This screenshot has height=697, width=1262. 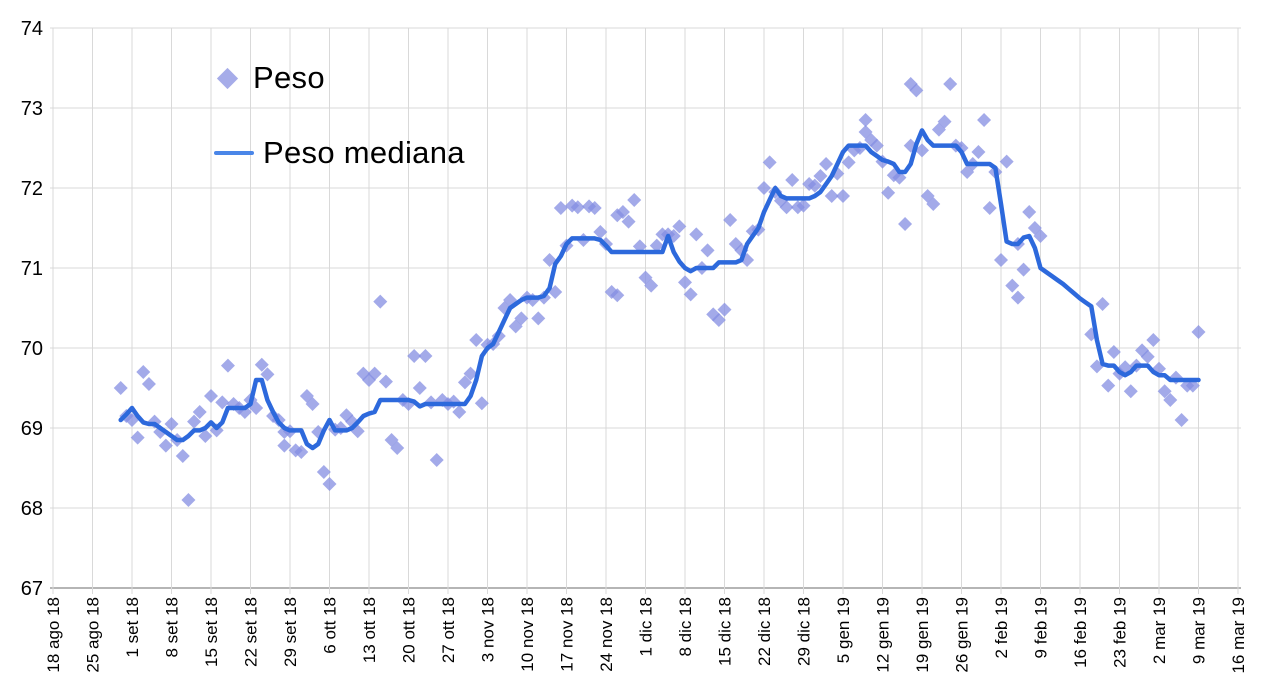 I want to click on x-tick-label: 8 set 18, so click(x=172, y=627).